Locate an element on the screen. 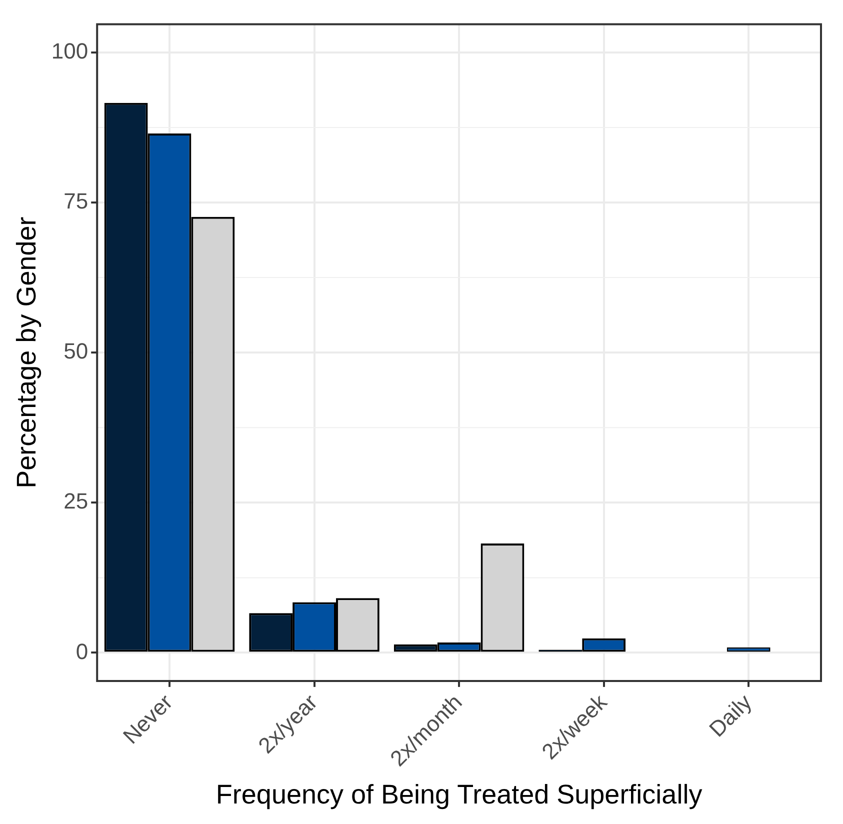 Image resolution: width=843 pixels, height=824 pixels. y-axis-title: Percentage by Gender is located at coordinates (27, 352).